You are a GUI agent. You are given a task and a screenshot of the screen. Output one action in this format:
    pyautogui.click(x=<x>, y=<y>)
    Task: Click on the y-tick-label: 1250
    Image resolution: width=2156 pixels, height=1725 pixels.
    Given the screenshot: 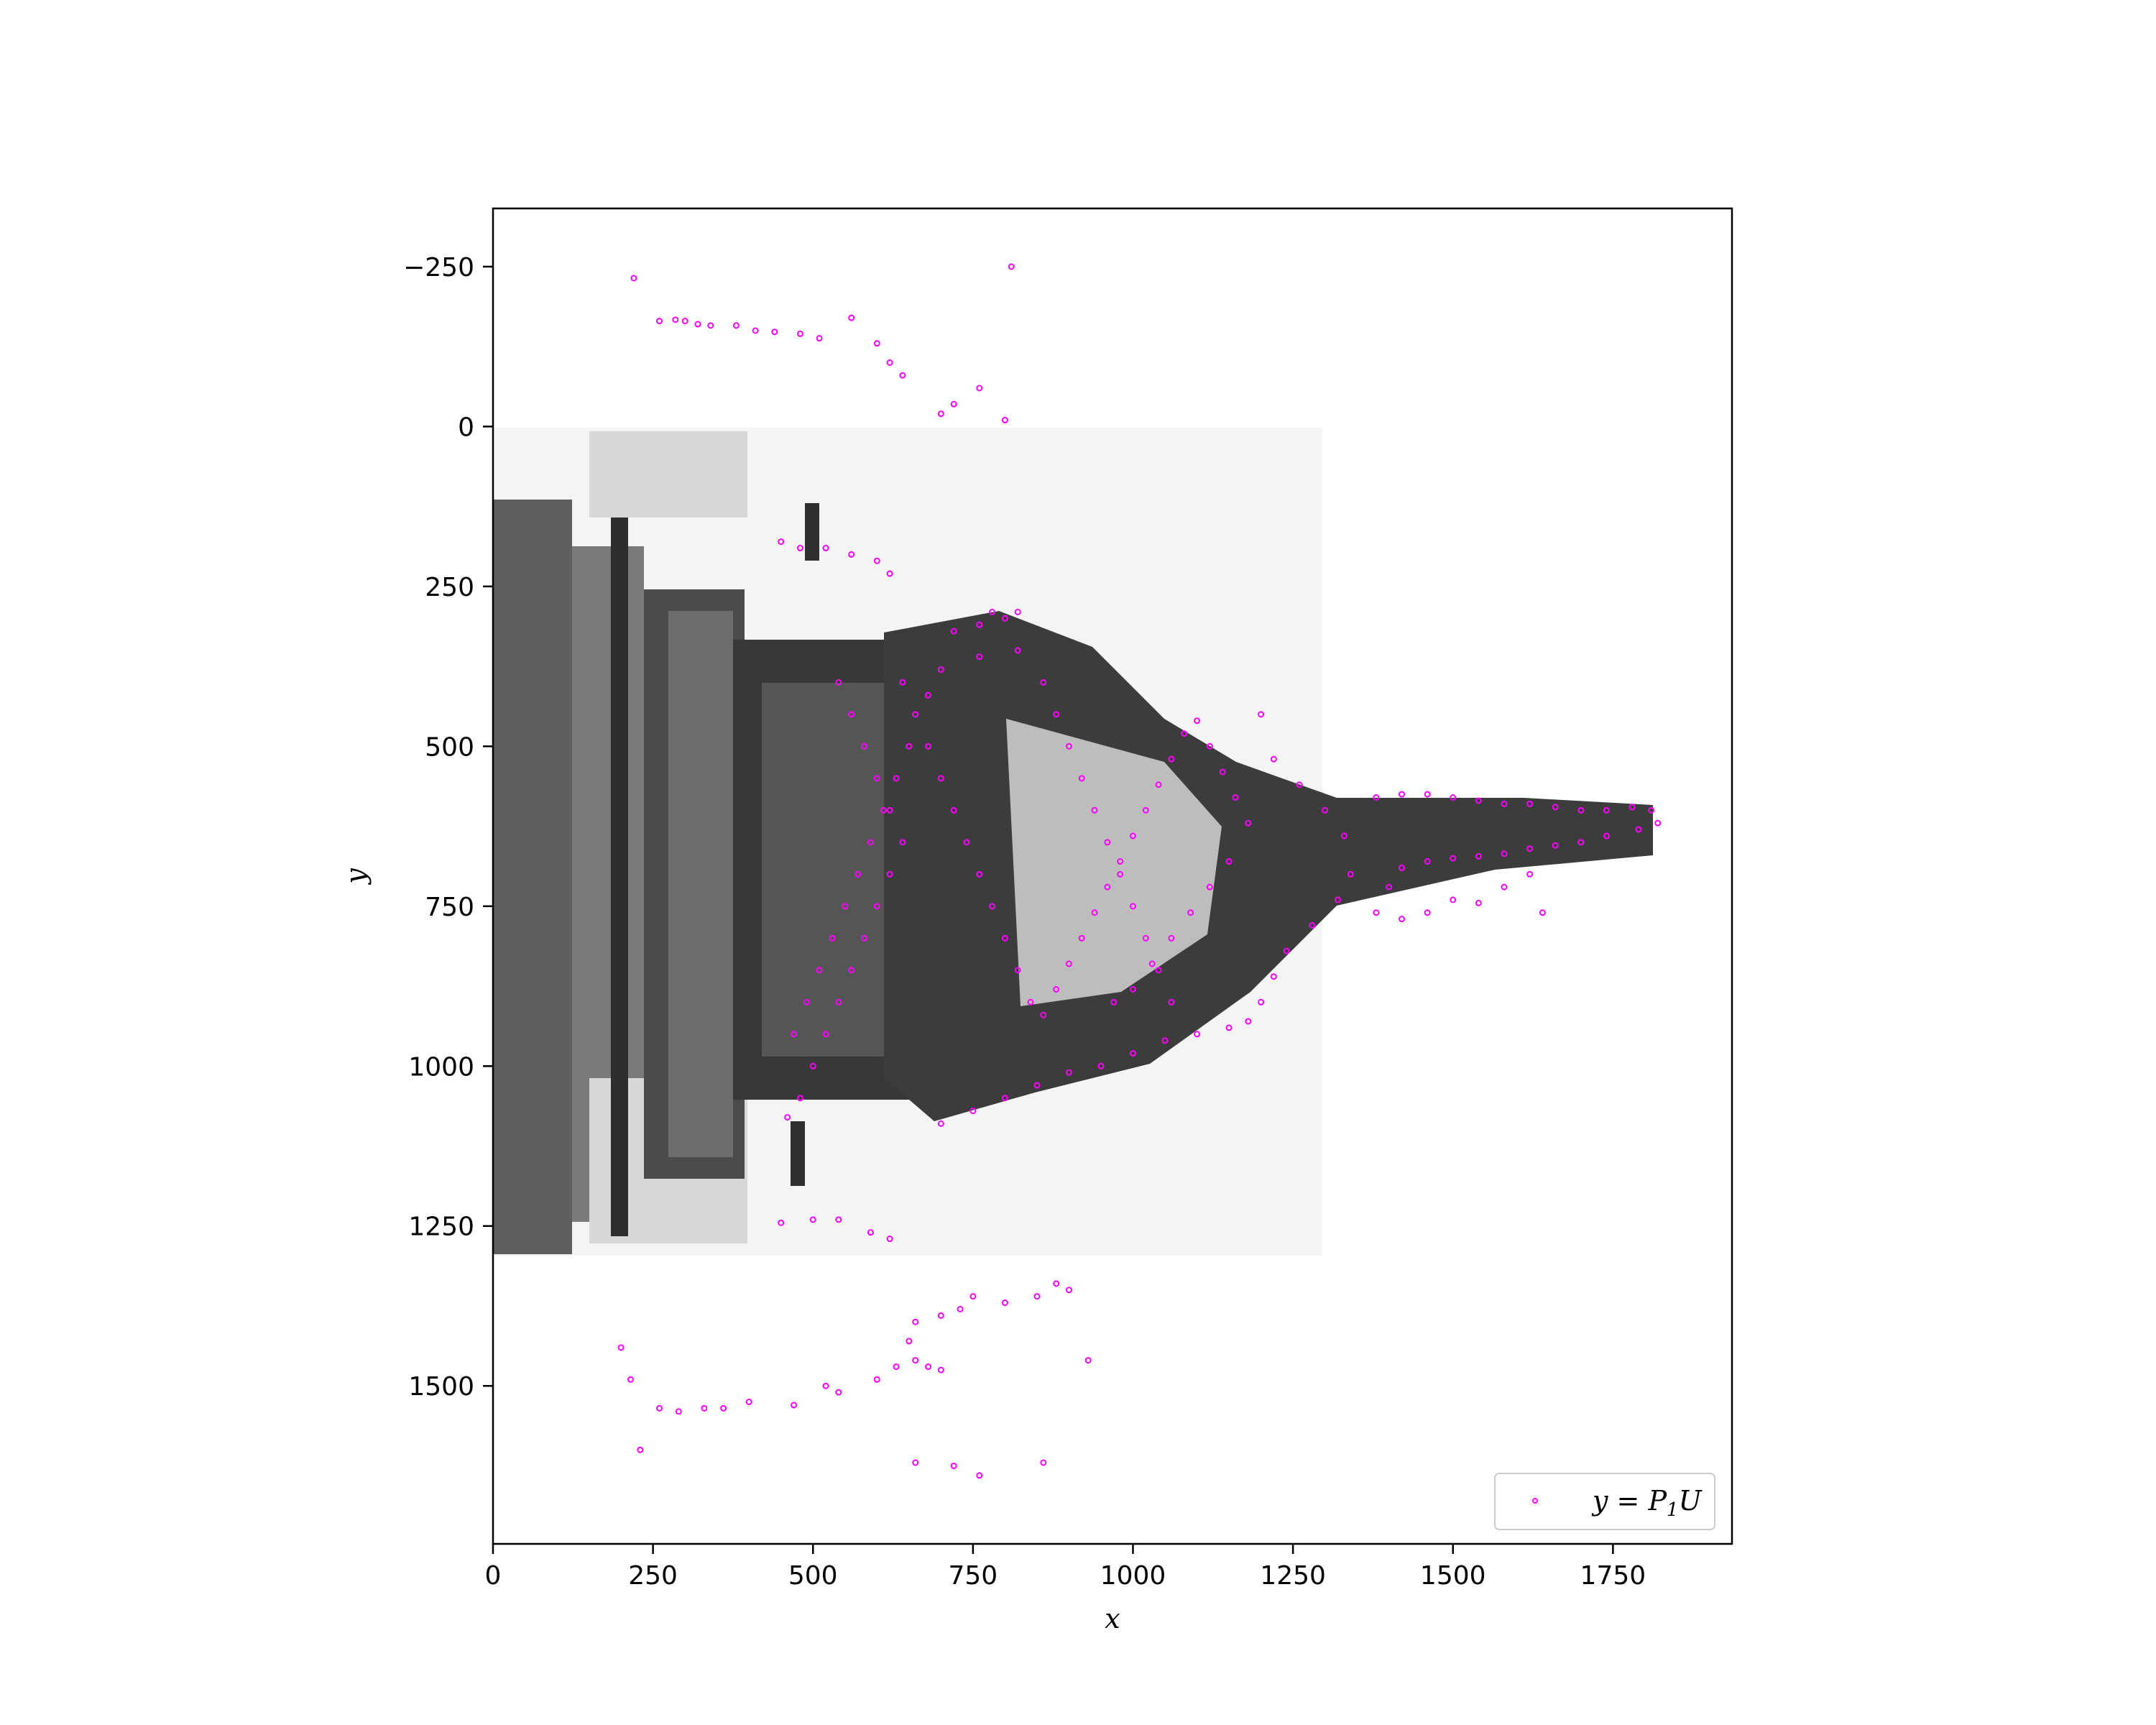 What is the action you would take?
    pyautogui.click(x=441, y=1227)
    